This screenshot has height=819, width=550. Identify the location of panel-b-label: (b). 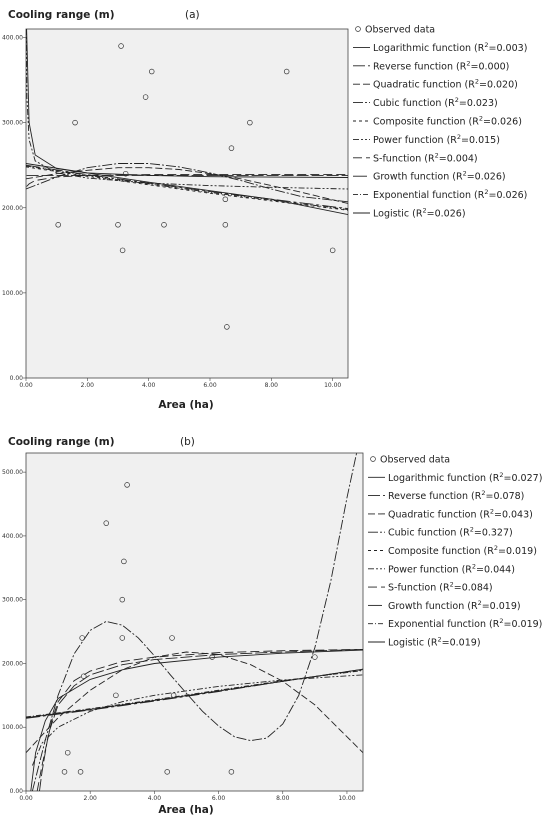
(187, 442).